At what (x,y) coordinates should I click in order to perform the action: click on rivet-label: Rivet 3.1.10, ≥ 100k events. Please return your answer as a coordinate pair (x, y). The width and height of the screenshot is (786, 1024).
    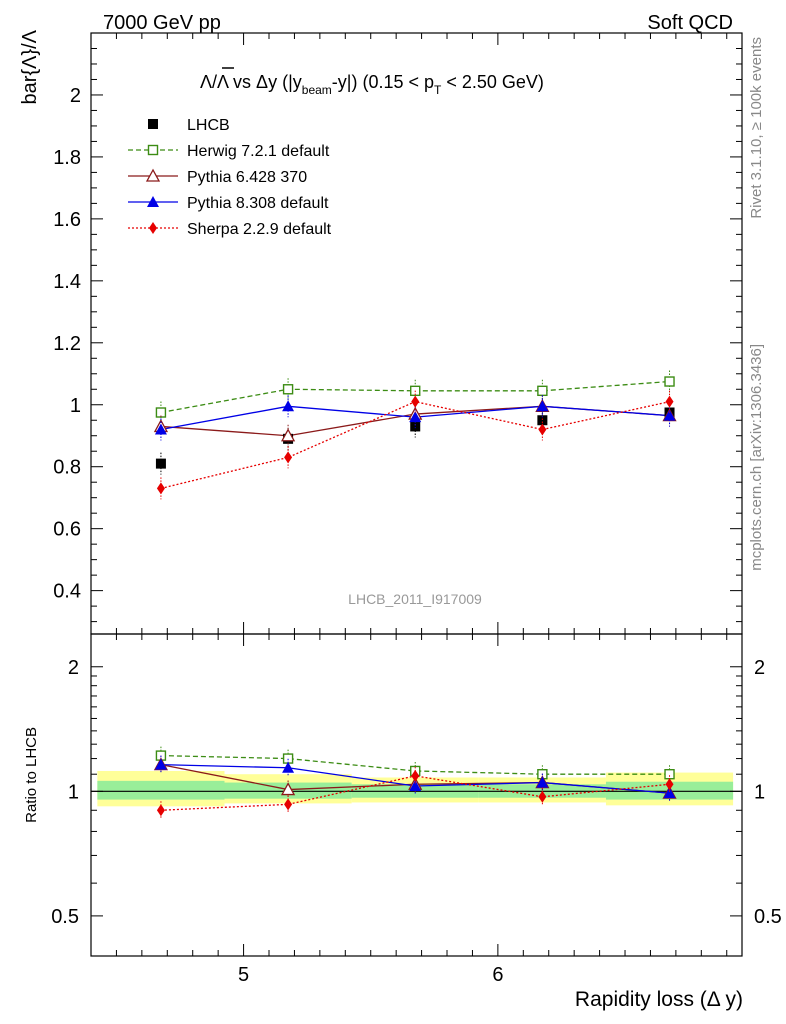
    Looking at the image, I should click on (756, 128).